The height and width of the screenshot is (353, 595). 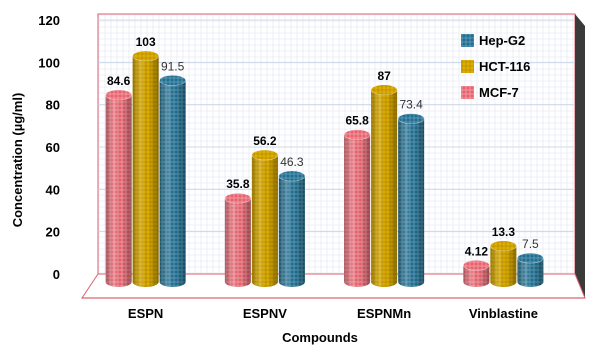 I want to click on bar-hct-116-espn: 103, so click(x=145, y=161).